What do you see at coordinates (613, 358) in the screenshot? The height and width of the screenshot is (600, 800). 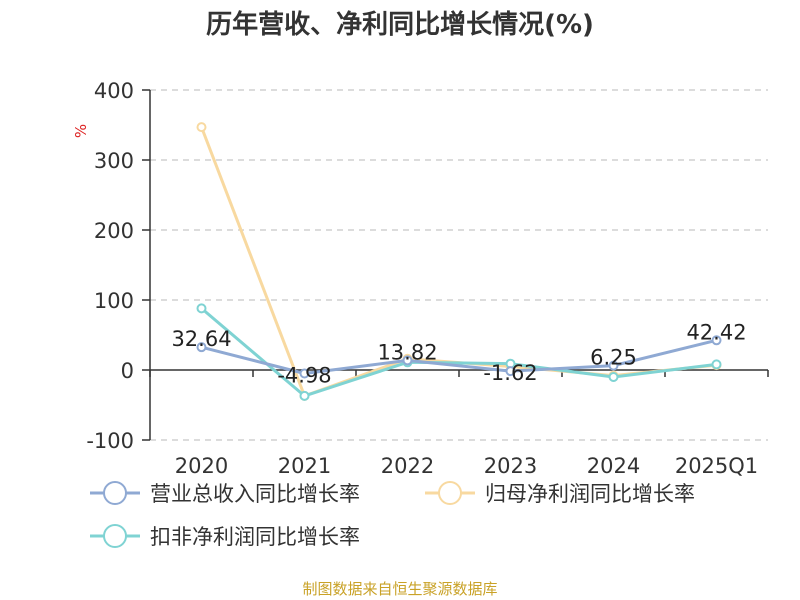 I see `data-label: 6.25` at bounding box center [613, 358].